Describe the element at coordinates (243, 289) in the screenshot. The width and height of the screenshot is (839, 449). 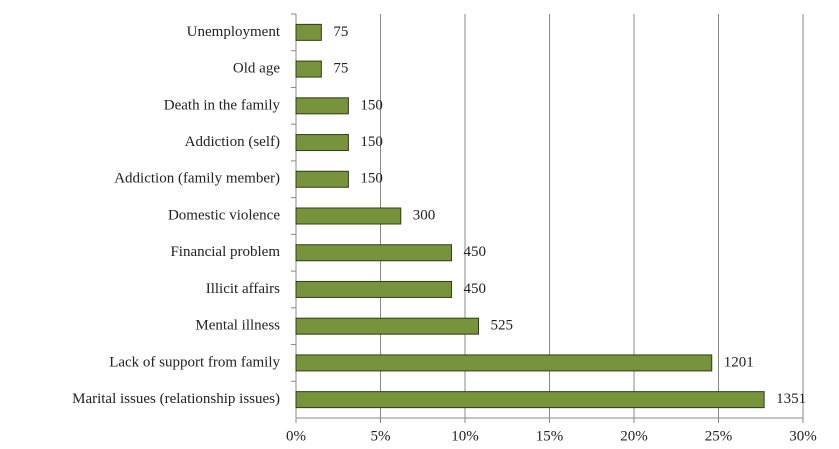
I see `y-tick-label: Illicit affairs` at that location.